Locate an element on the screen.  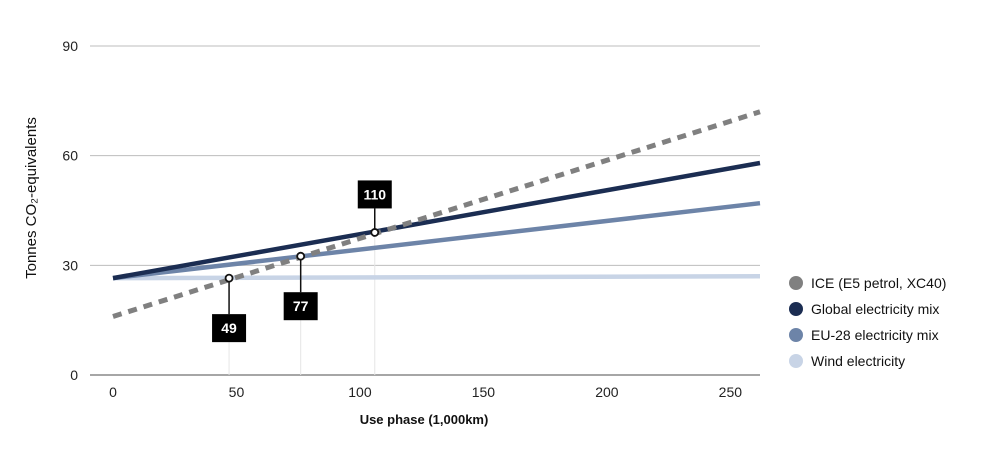
y-axis-ticks: 0 30 60 90 is located at coordinates (70, 210).